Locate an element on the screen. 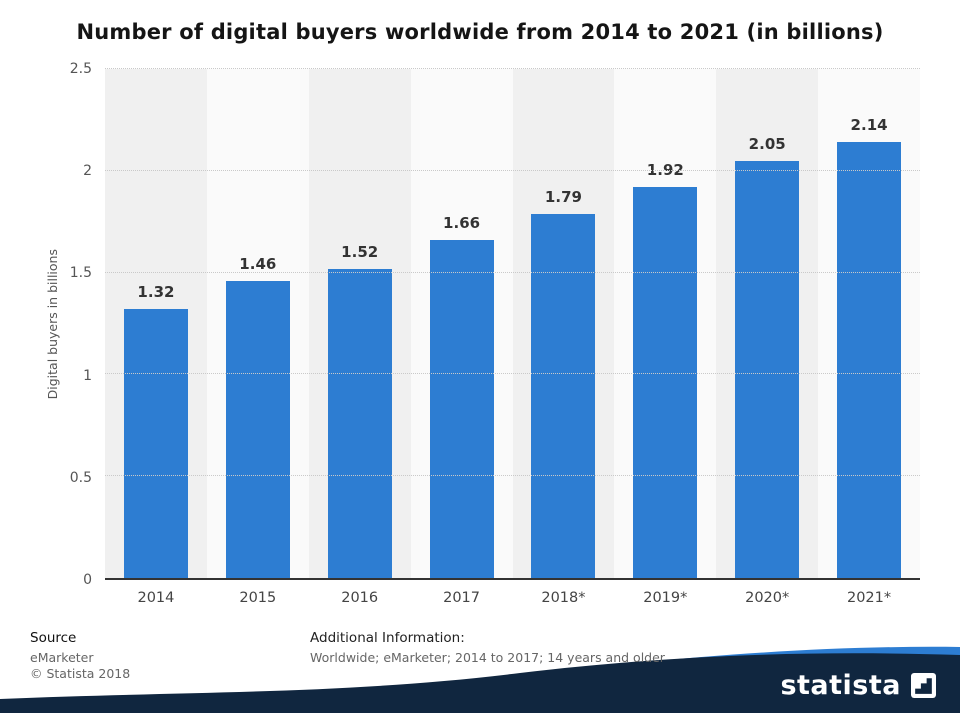 The height and width of the screenshot is (713, 960). x-tick-label: 2020* is located at coordinates (767, 598).